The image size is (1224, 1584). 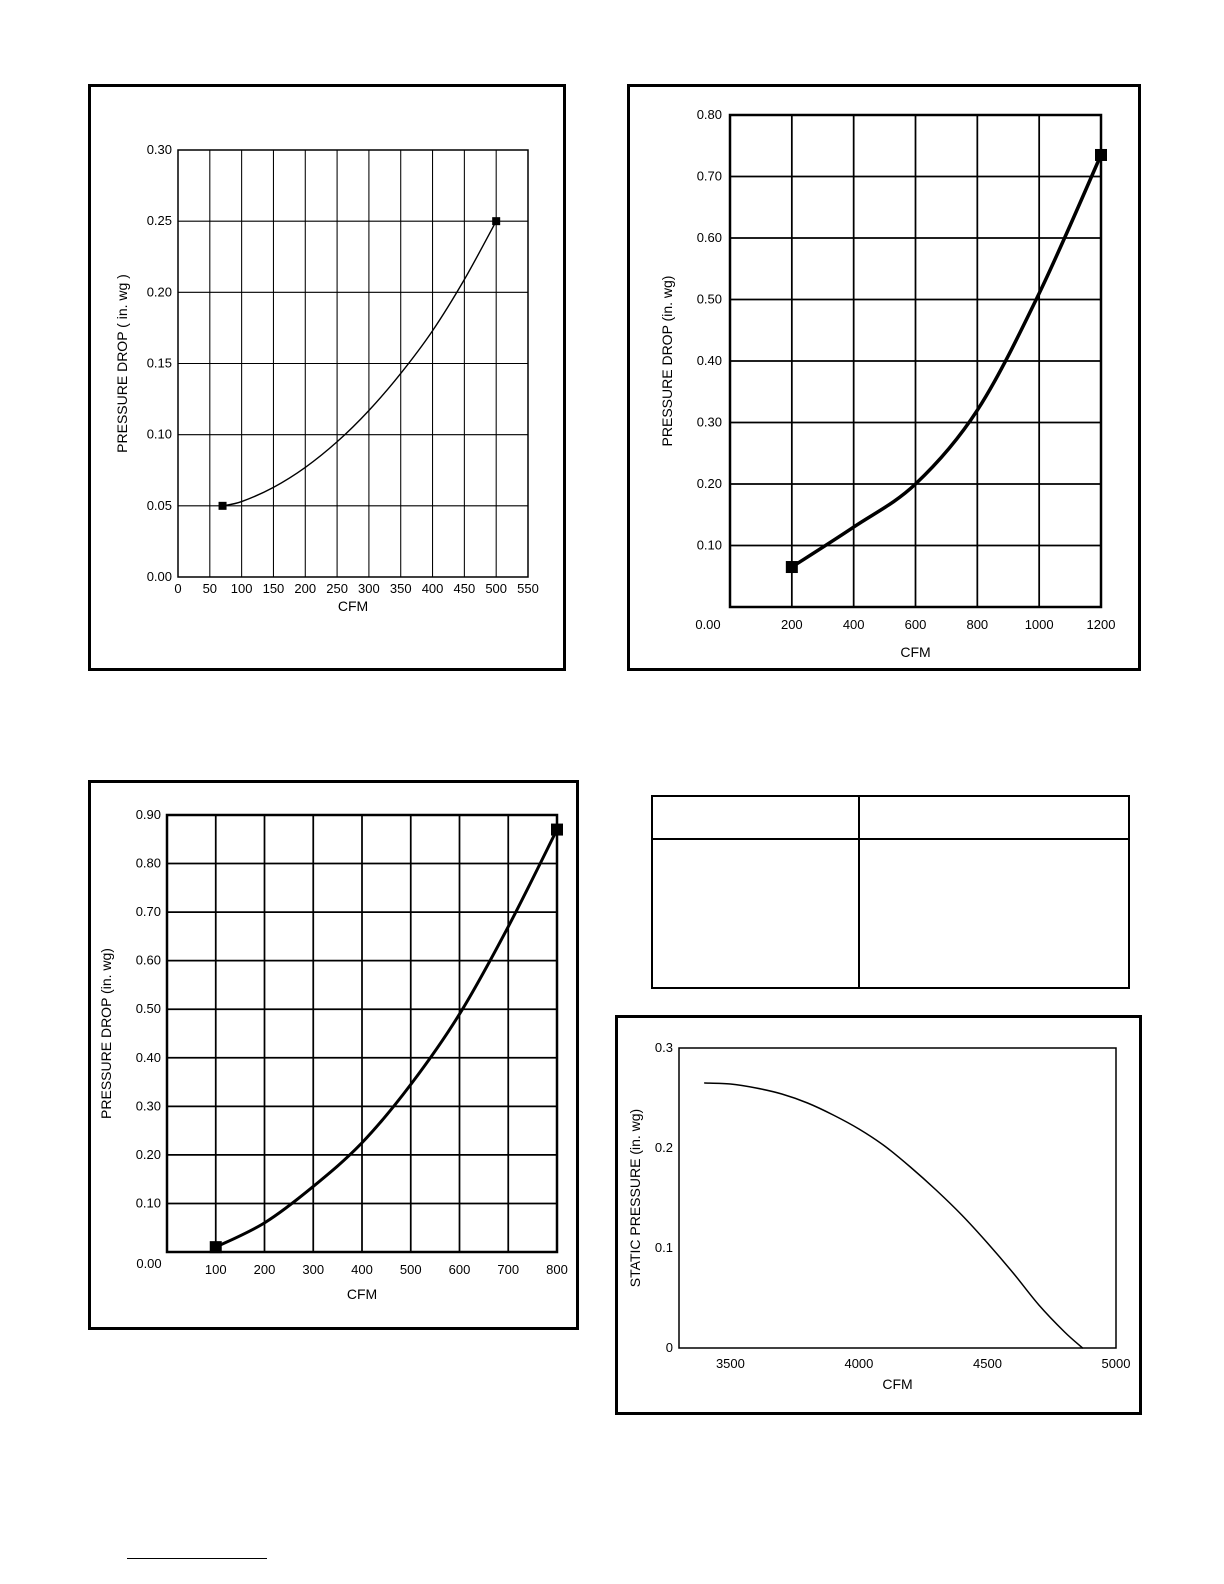 I want to click on x-tick-label: 5000, so click(x=1116, y=1363).